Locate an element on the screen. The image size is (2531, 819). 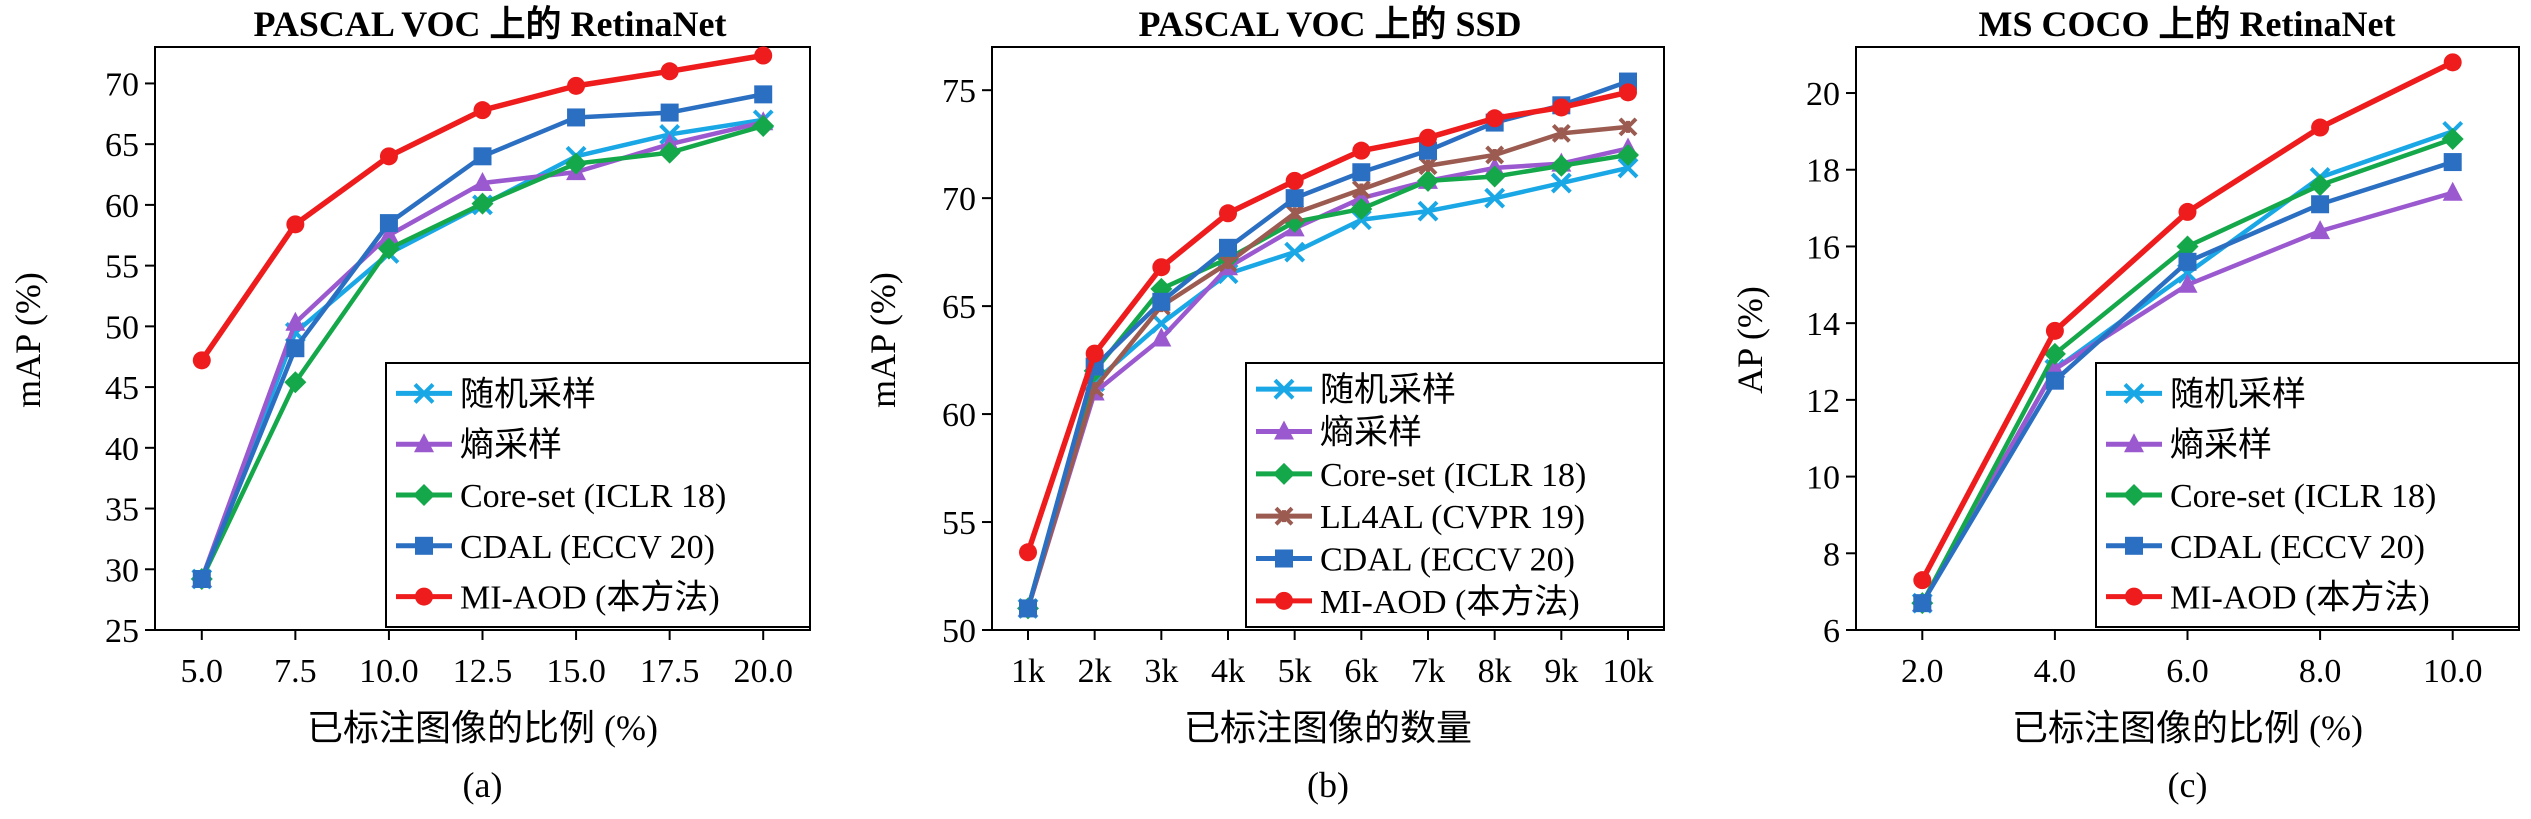
y-tick-label: 40 is located at coordinates (122, 449).